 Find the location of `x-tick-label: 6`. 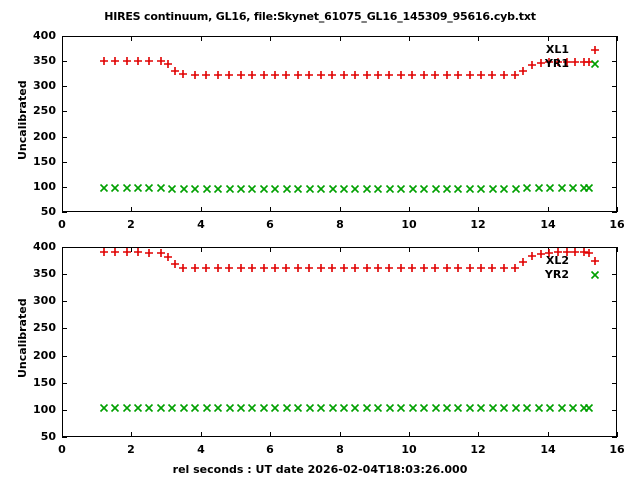

x-tick-label: 6 is located at coordinates (270, 224).